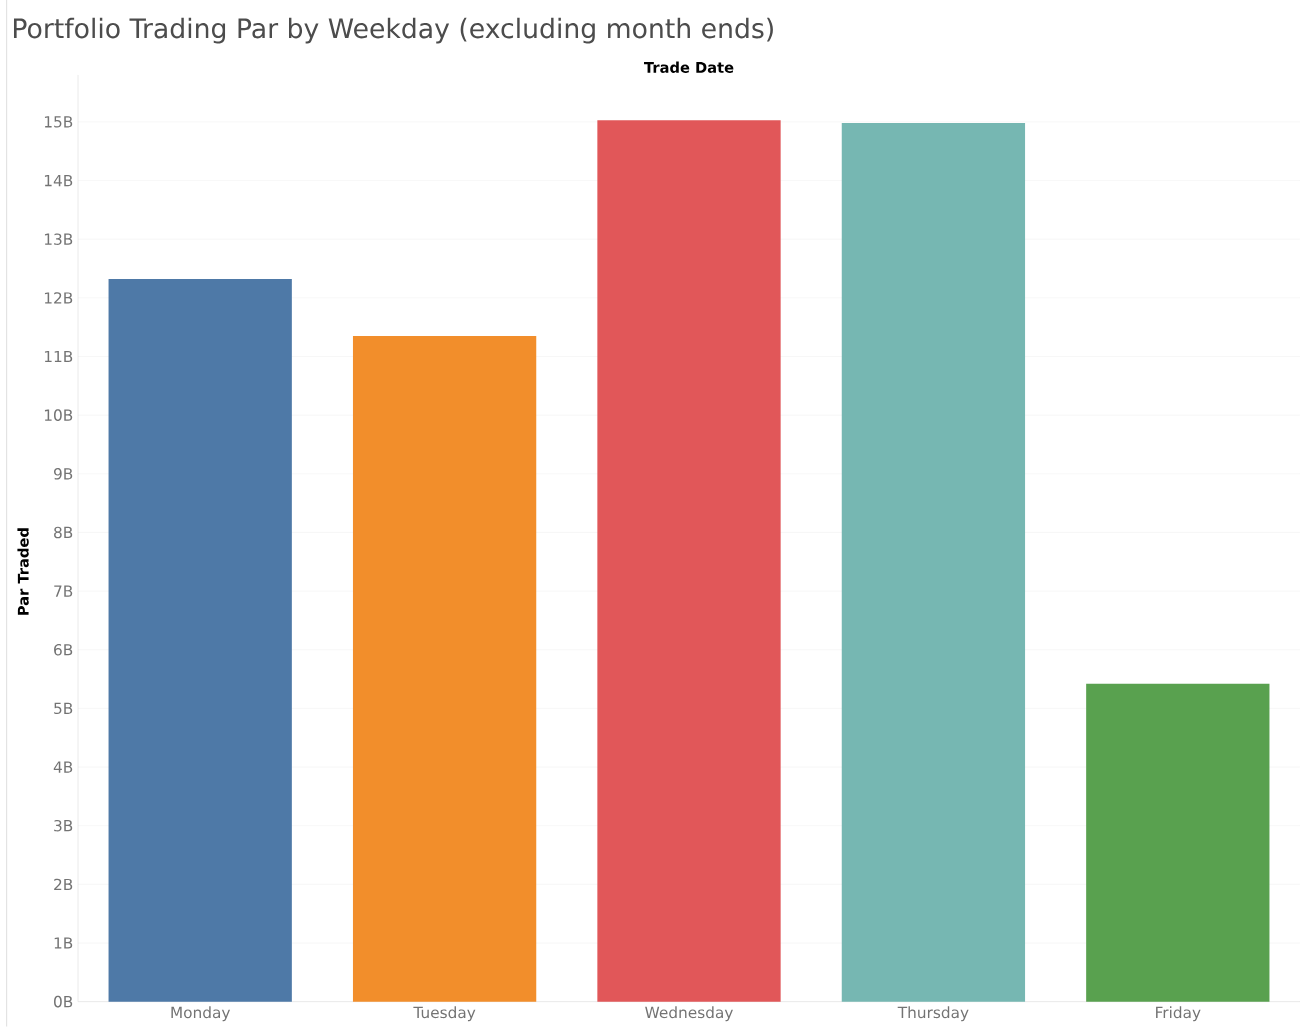 The image size is (1300, 1027). Describe the element at coordinates (933, 1014) in the screenshot. I see `x-tick-label: Thursday` at that location.